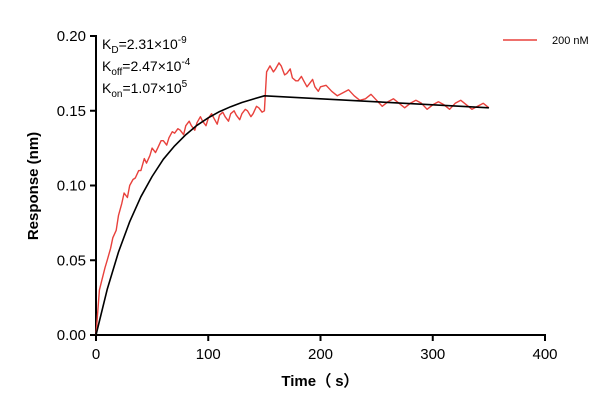 This screenshot has width=616, height=412. Describe the element at coordinates (208, 354) in the screenshot. I see `x-tick-label: 100` at that location.